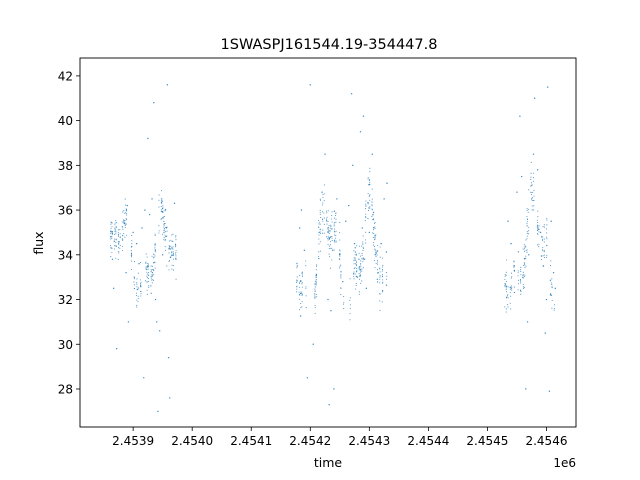 Image resolution: width=640 pixels, height=480 pixels. Describe the element at coordinates (546, 441) in the screenshot. I see `x-tick-label: 2.4546` at that location.